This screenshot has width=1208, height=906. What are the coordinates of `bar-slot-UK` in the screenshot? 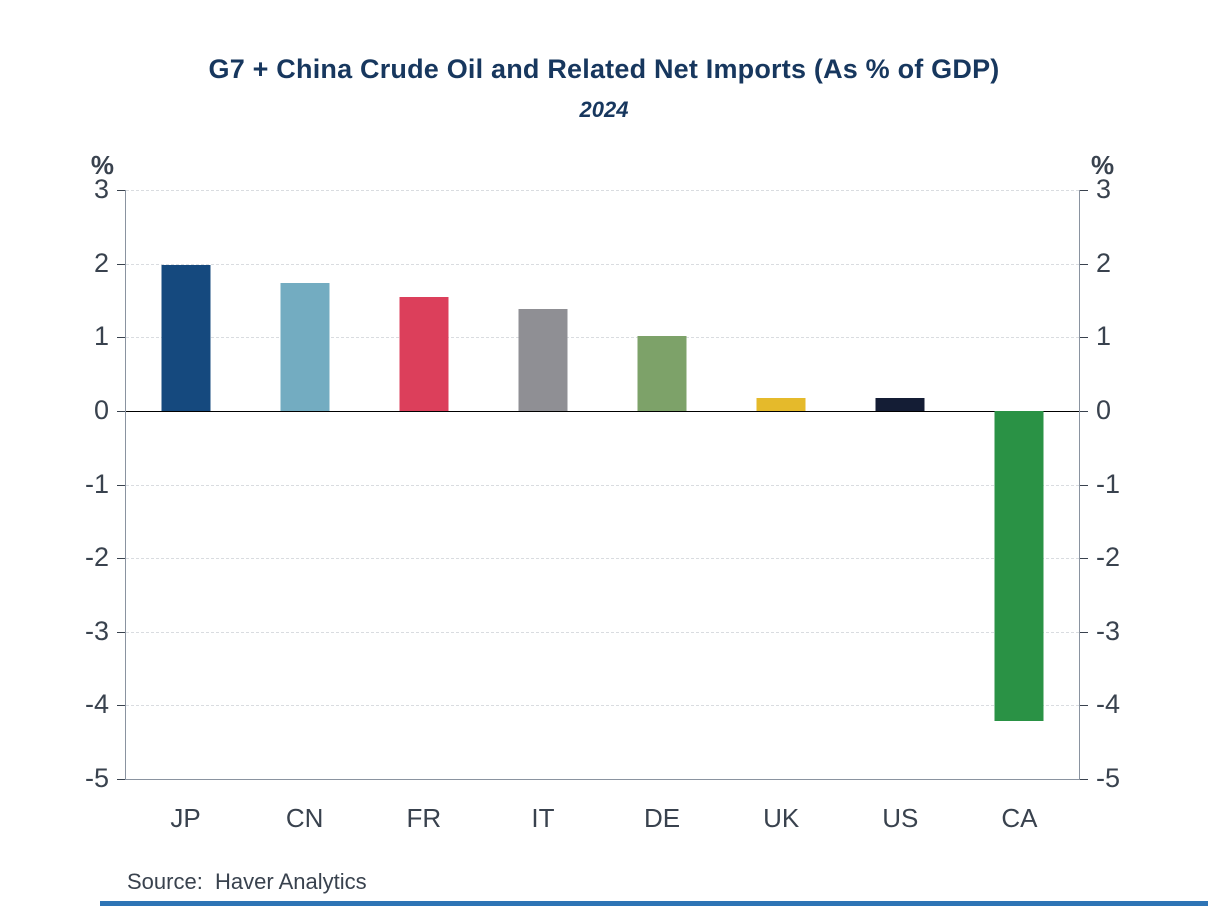 It's located at (781, 484).